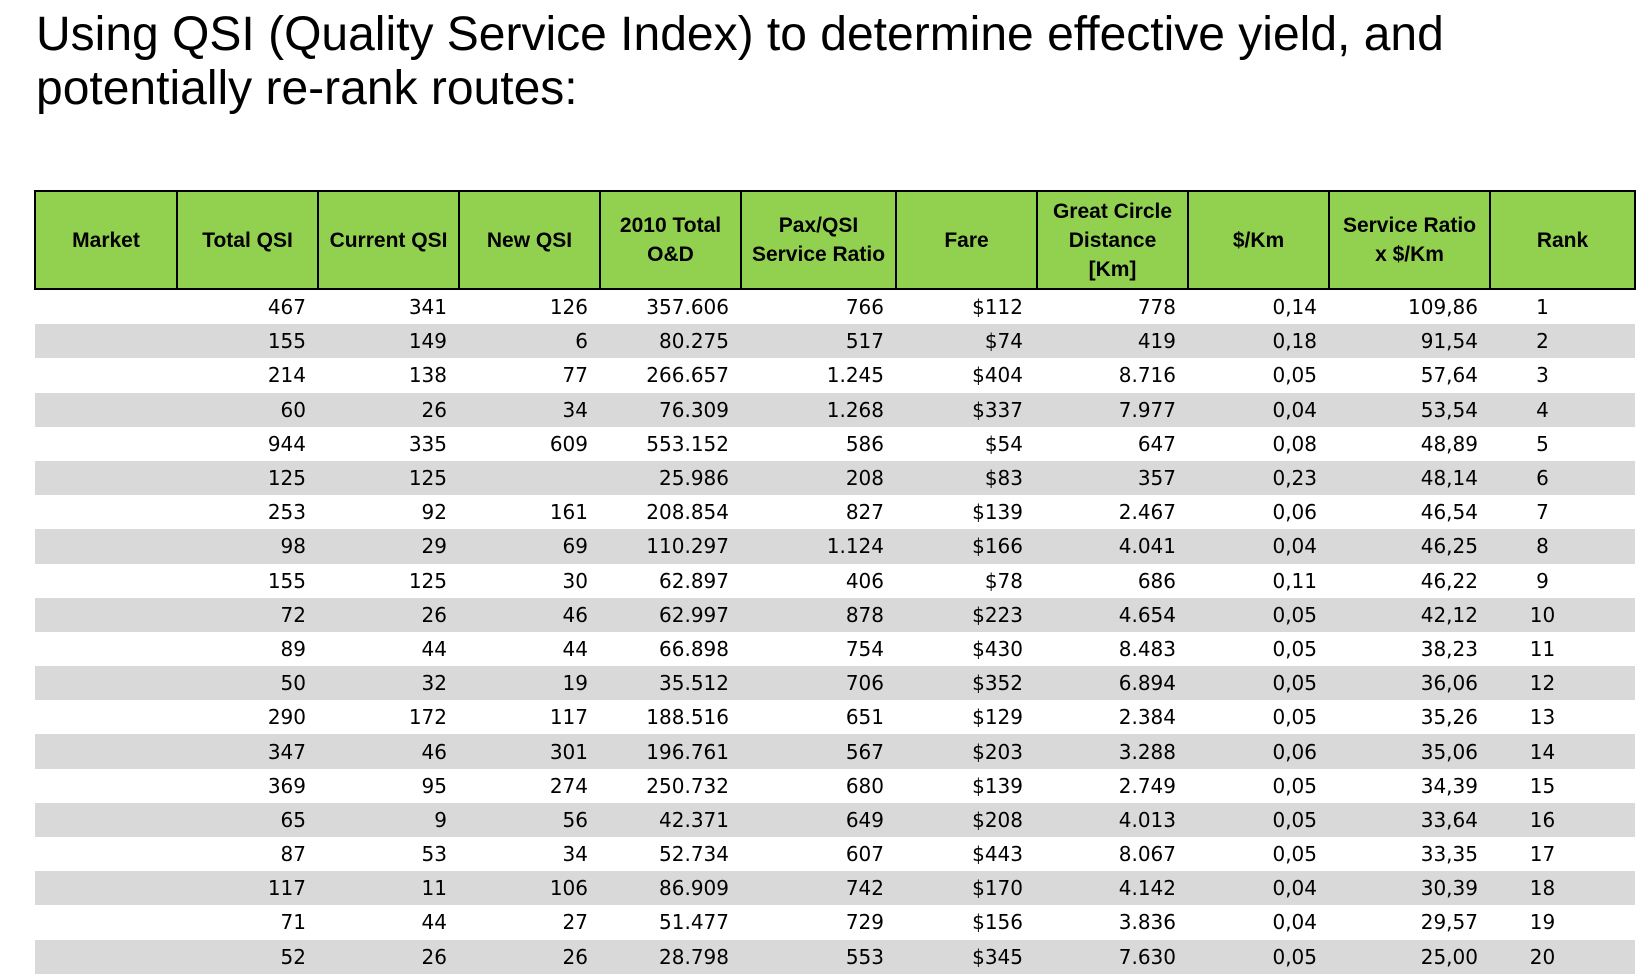  I want to click on cell-distance-km: 4.041, so click(1112, 546).